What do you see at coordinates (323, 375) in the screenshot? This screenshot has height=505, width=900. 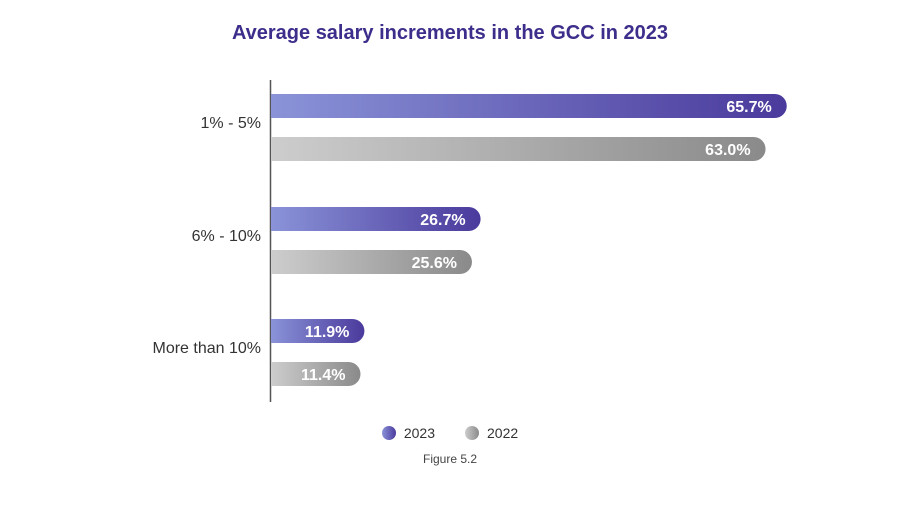 I see `value-label-2022-2: 11.4%` at bounding box center [323, 375].